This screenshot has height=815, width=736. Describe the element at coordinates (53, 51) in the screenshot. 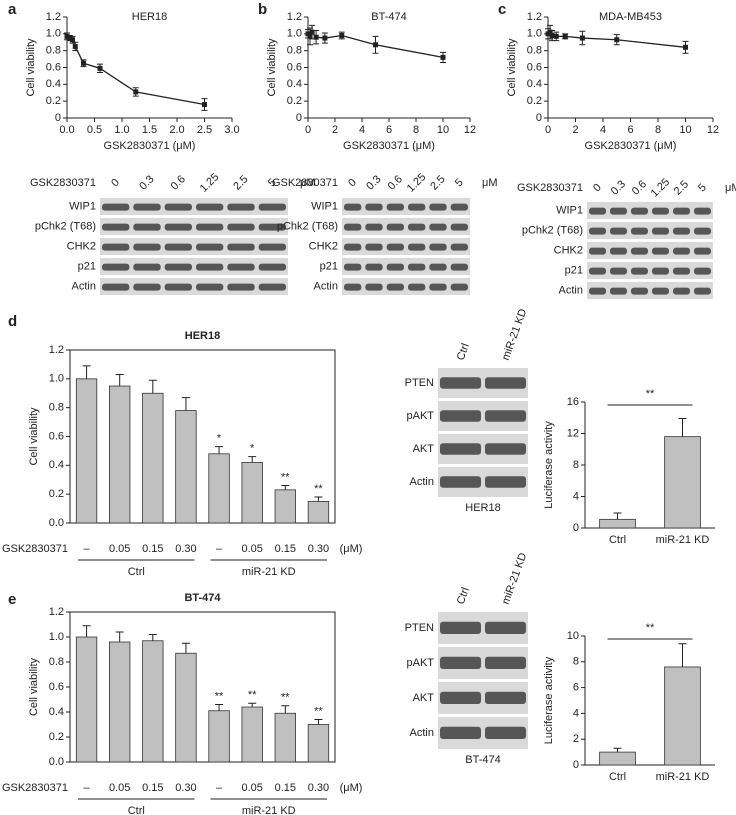

I see `y-tick-label: 0.8` at that location.